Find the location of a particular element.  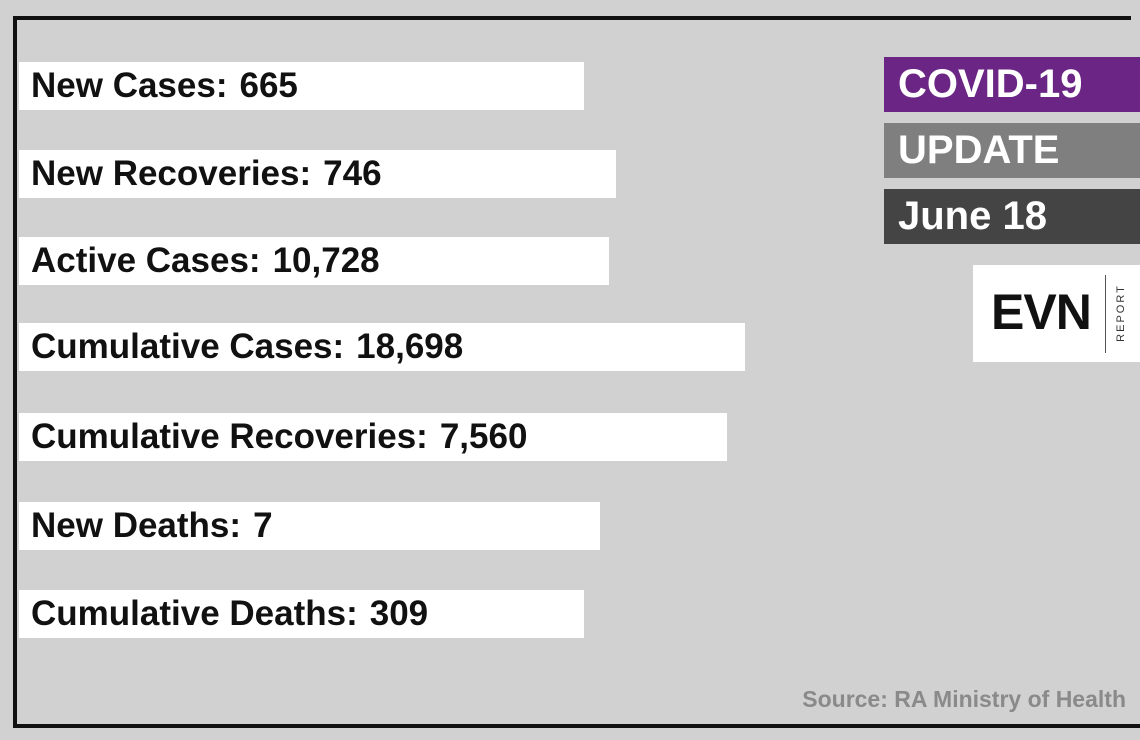

stat-label: Cumulative Recoveries: is located at coordinates (229, 436).